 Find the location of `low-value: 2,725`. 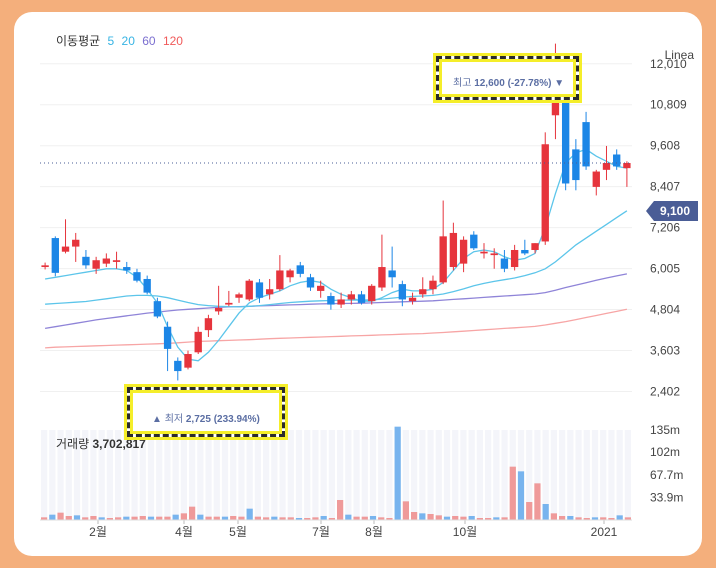

low-value: 2,725 is located at coordinates (198, 419).